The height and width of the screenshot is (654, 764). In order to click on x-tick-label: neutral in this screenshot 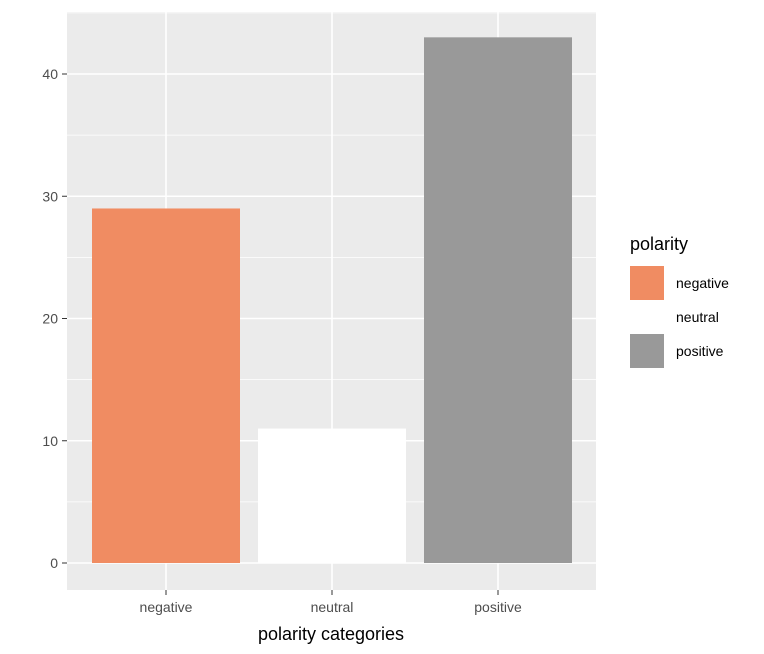, I will do `click(332, 607)`.